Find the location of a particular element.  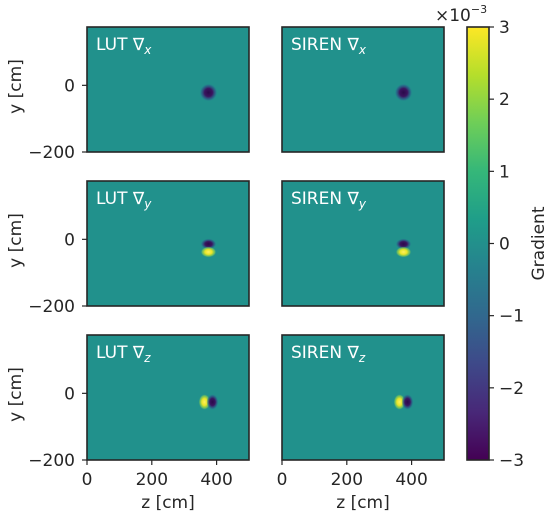

colorbar-tick-label: 3 is located at coordinates (504, 28).